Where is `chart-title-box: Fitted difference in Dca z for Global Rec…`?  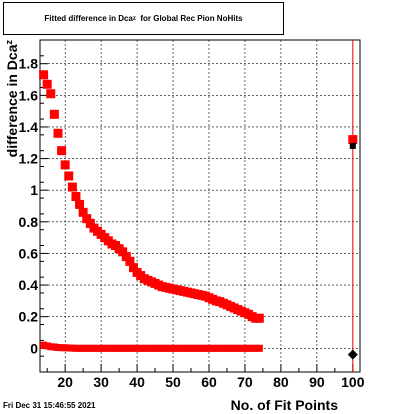 chart-title-box: Fitted difference in Dca z for Global Rec… is located at coordinates (143, 18).